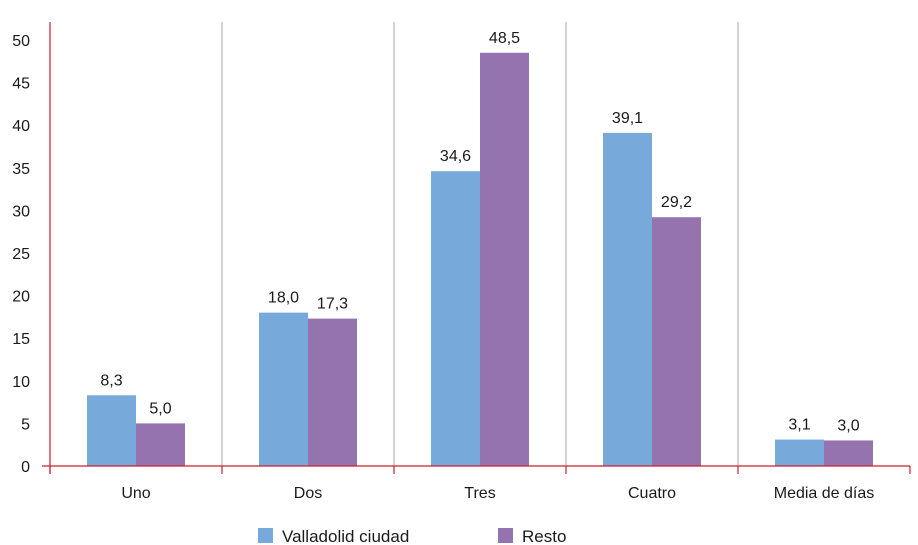 The height and width of the screenshot is (545, 918). Describe the element at coordinates (652, 493) in the screenshot. I see `x-tick-label-cuatro: Cuatro` at that location.